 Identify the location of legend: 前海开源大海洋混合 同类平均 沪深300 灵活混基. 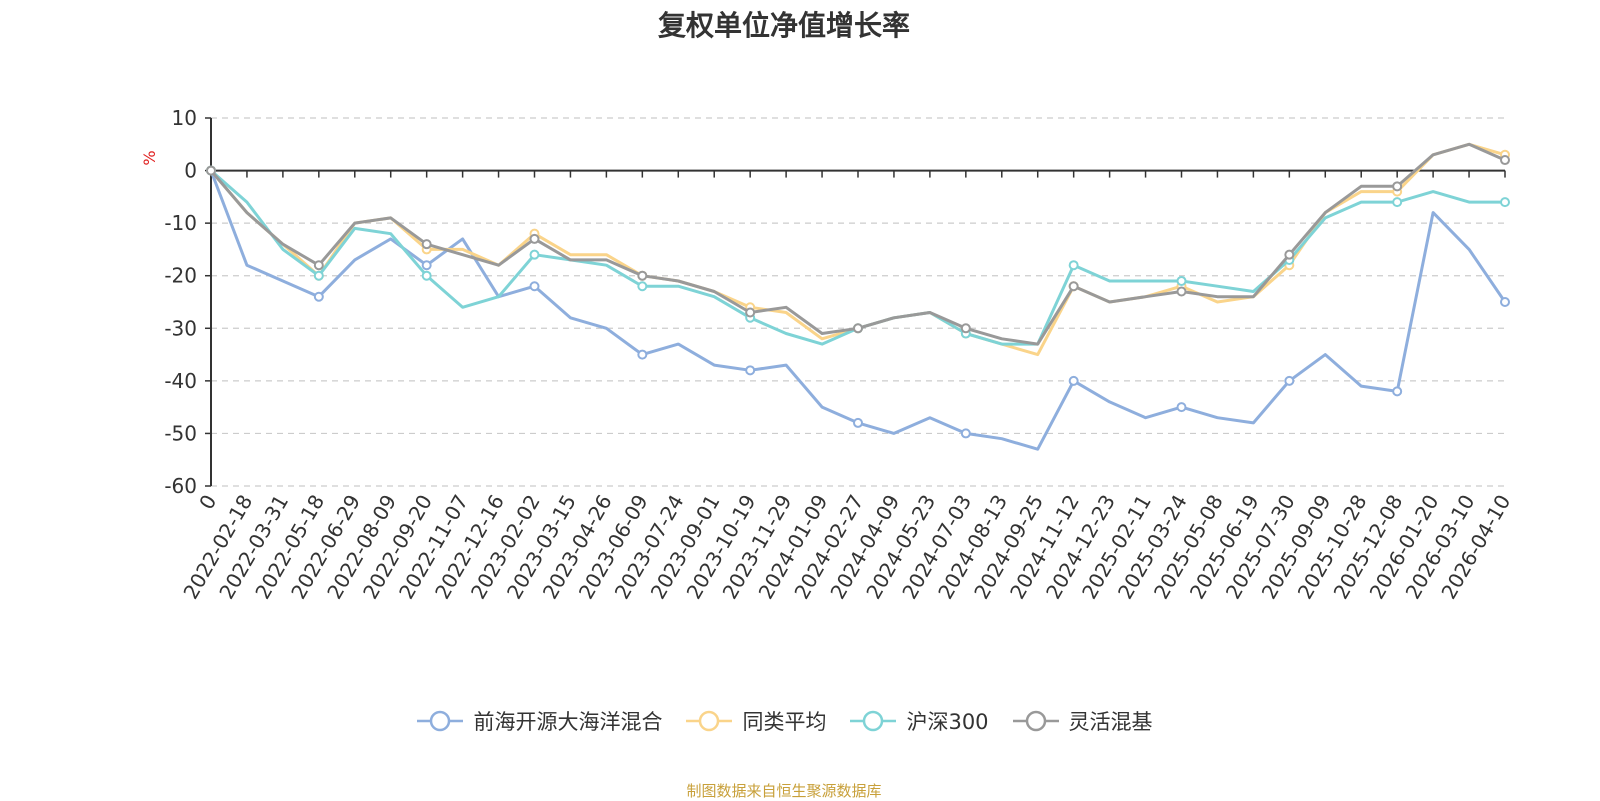
(784, 721).